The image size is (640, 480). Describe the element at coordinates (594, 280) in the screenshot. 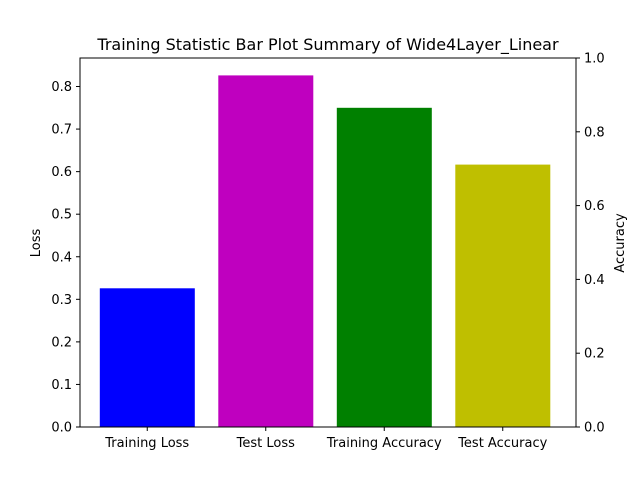

I see `right-tick-label: 0.4` at that location.